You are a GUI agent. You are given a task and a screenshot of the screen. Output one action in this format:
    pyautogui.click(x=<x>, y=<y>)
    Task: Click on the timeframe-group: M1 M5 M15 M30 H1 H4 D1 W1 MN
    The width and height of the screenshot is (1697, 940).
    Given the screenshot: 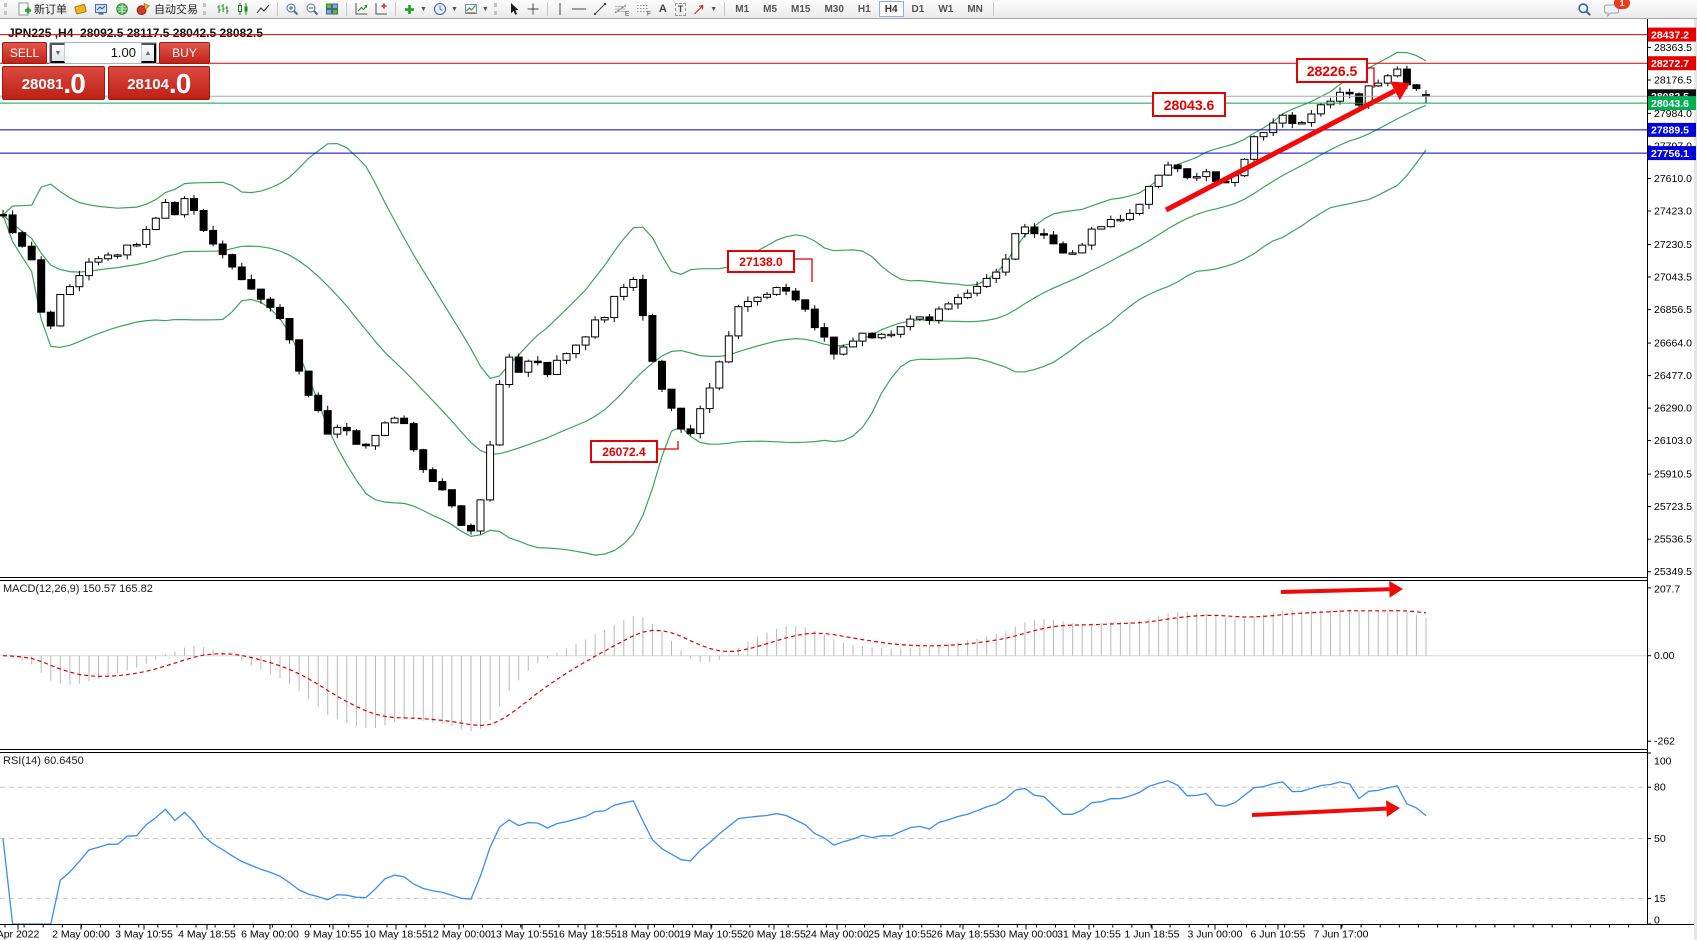 What is the action you would take?
    pyautogui.click(x=859, y=9)
    